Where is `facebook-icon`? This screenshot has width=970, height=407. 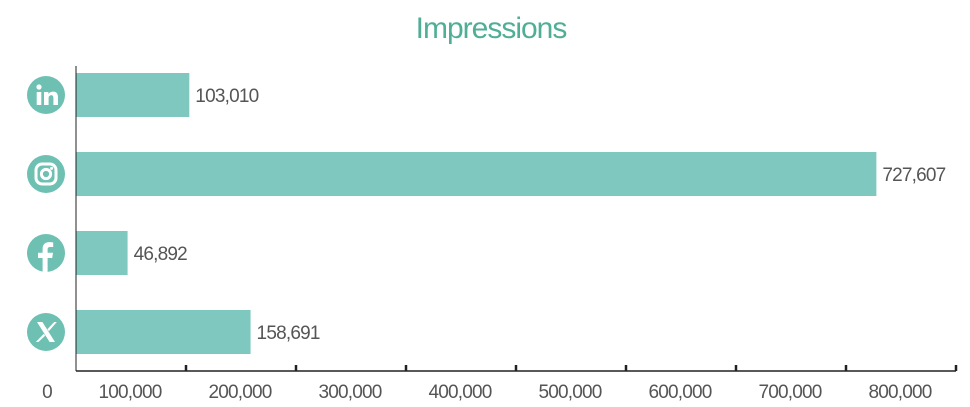 facebook-icon is located at coordinates (46, 253).